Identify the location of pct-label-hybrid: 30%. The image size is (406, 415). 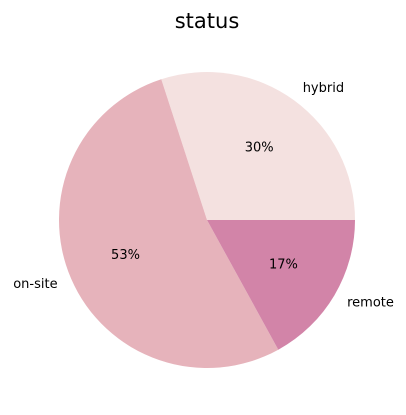
(259, 148).